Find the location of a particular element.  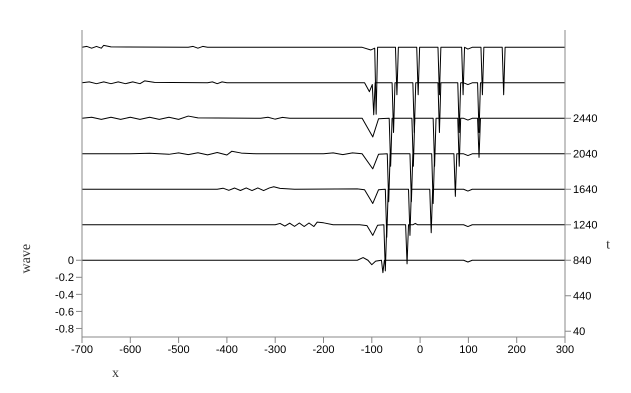

x-axis-title: x is located at coordinates (115, 373).